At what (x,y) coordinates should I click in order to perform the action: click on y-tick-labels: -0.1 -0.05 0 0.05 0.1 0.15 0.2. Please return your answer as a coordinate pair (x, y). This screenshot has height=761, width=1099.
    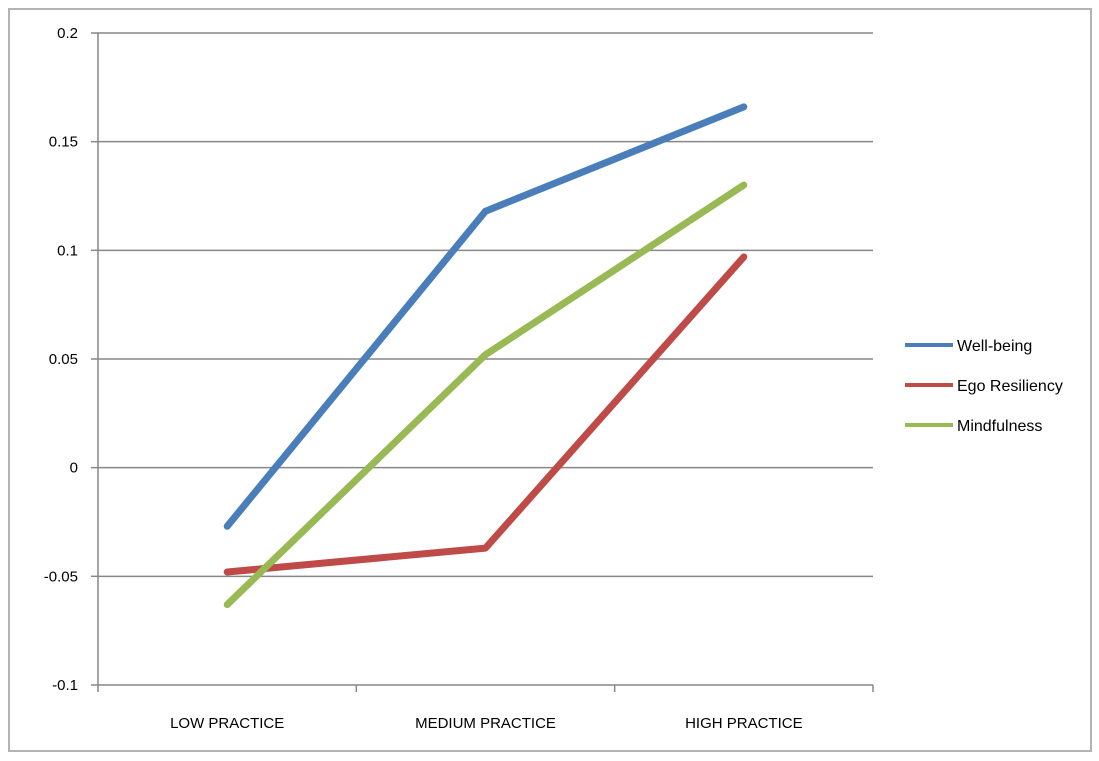
    Looking at the image, I should click on (61, 359).